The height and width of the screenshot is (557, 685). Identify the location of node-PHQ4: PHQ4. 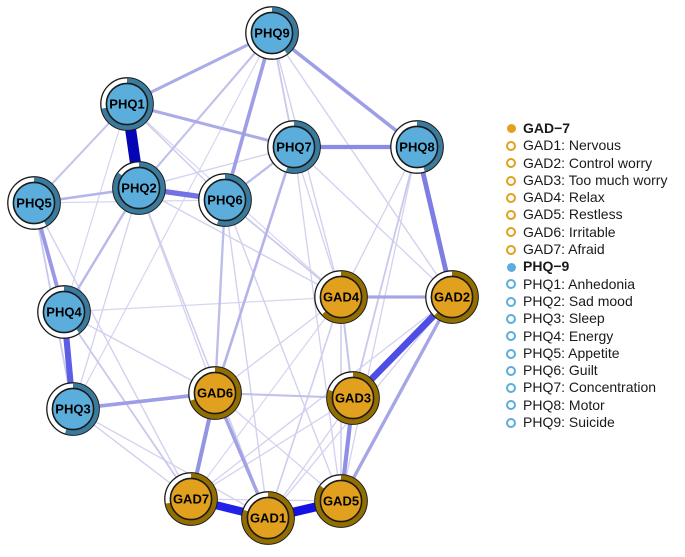
(64, 312).